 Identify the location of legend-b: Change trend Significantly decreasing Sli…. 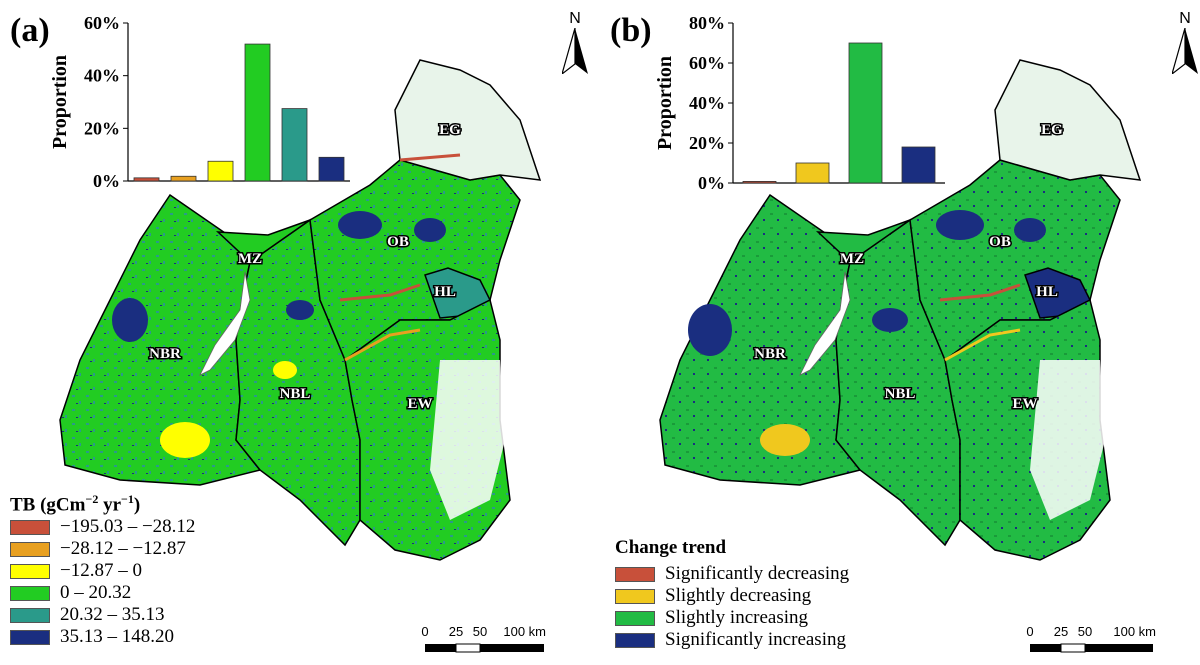
(732, 594).